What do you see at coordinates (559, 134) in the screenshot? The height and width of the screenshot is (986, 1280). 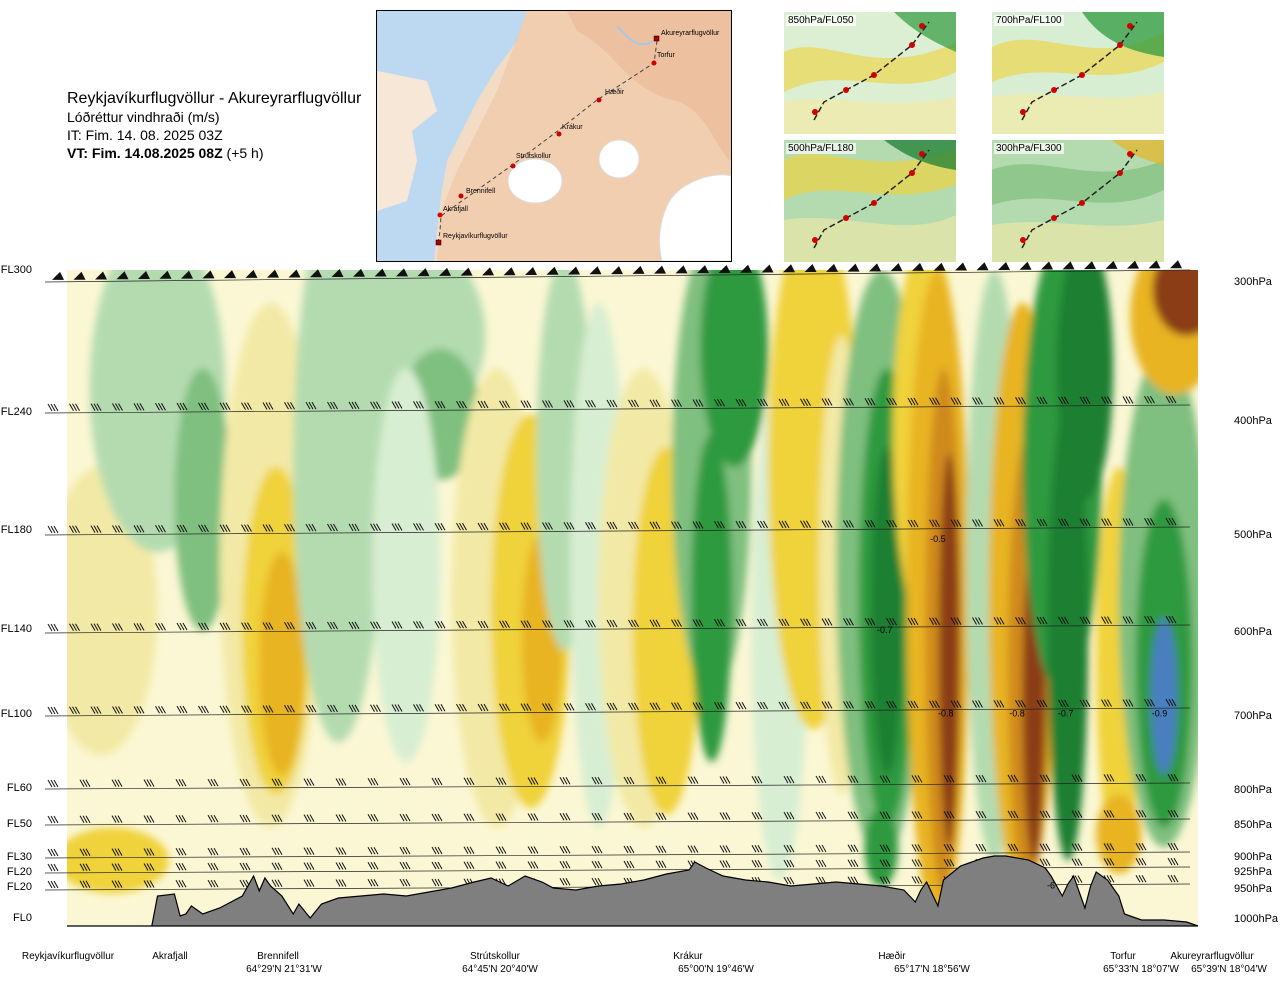 I see `map-marker-krakur` at bounding box center [559, 134].